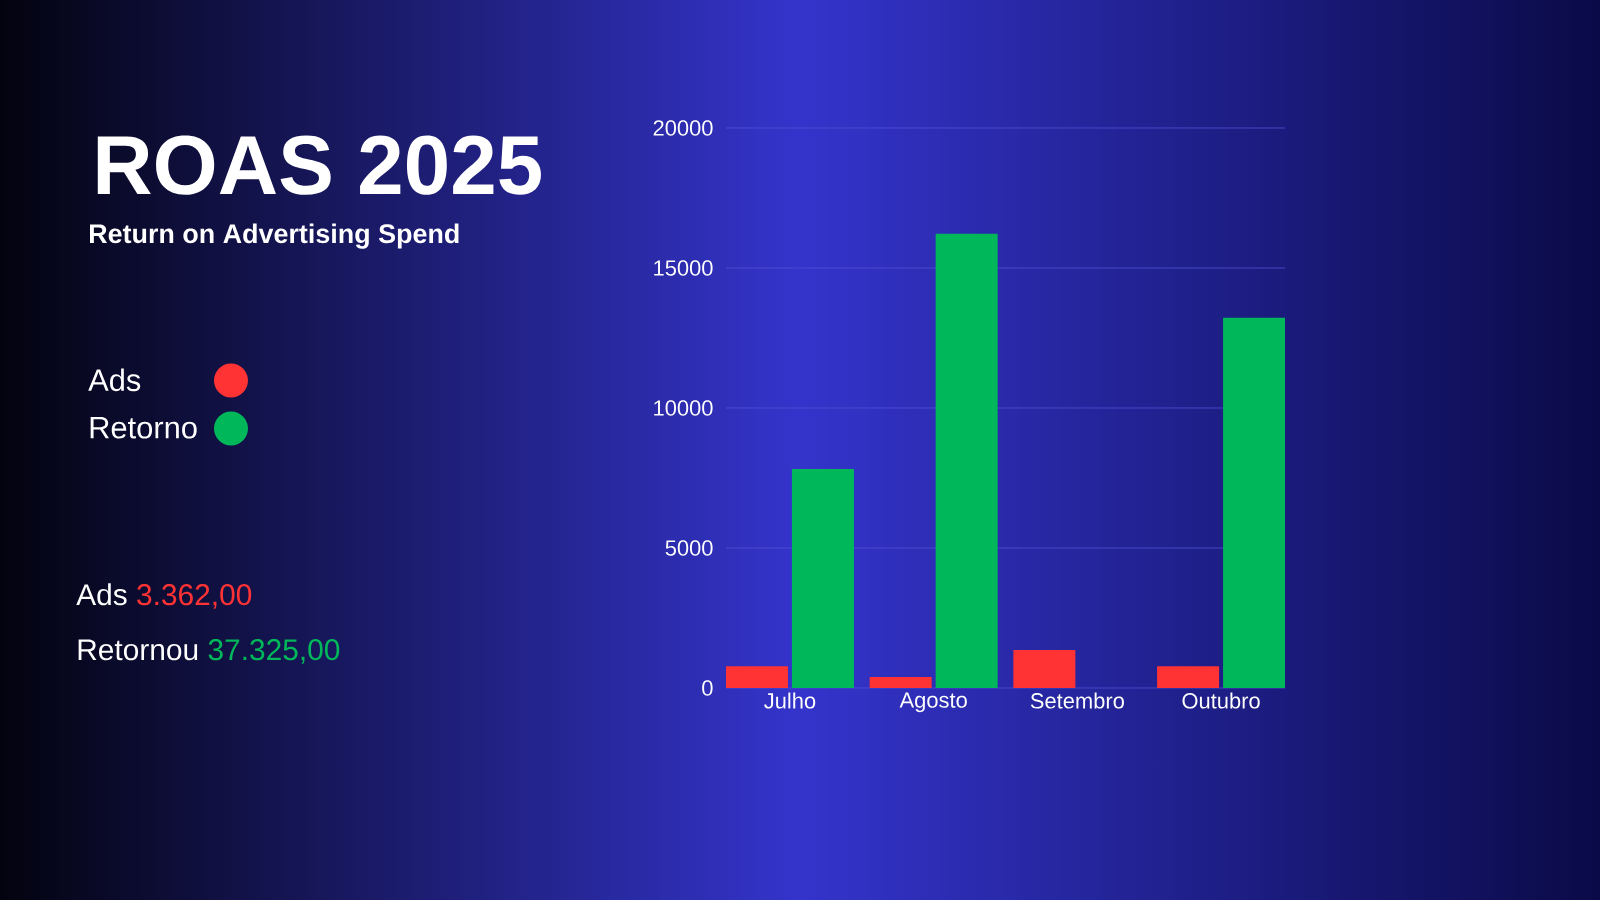 This screenshot has width=1600, height=900. I want to click on y-tick-label: 15000, so click(683, 268).